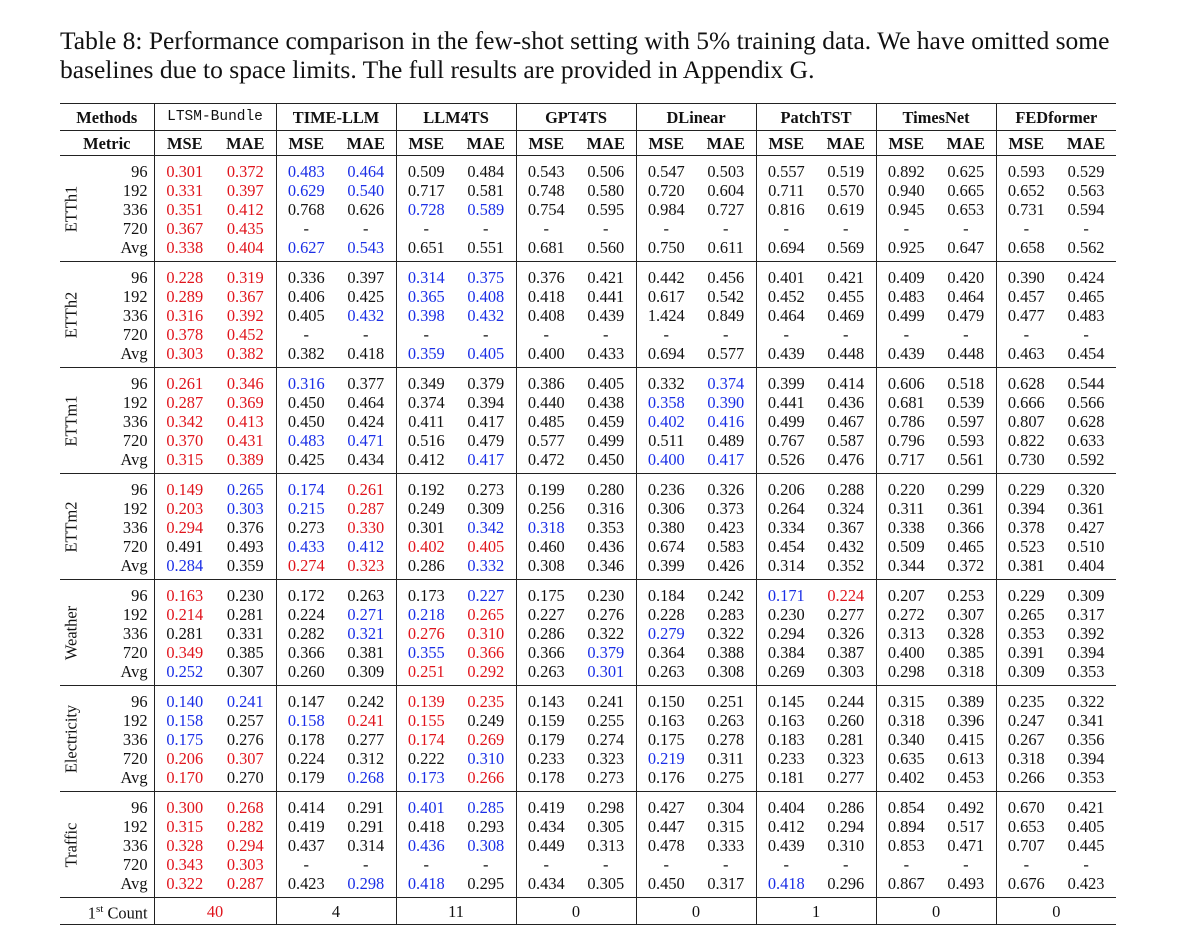  What do you see at coordinates (486, 565) in the screenshot?
I see `metric-cell: 0.332` at bounding box center [486, 565].